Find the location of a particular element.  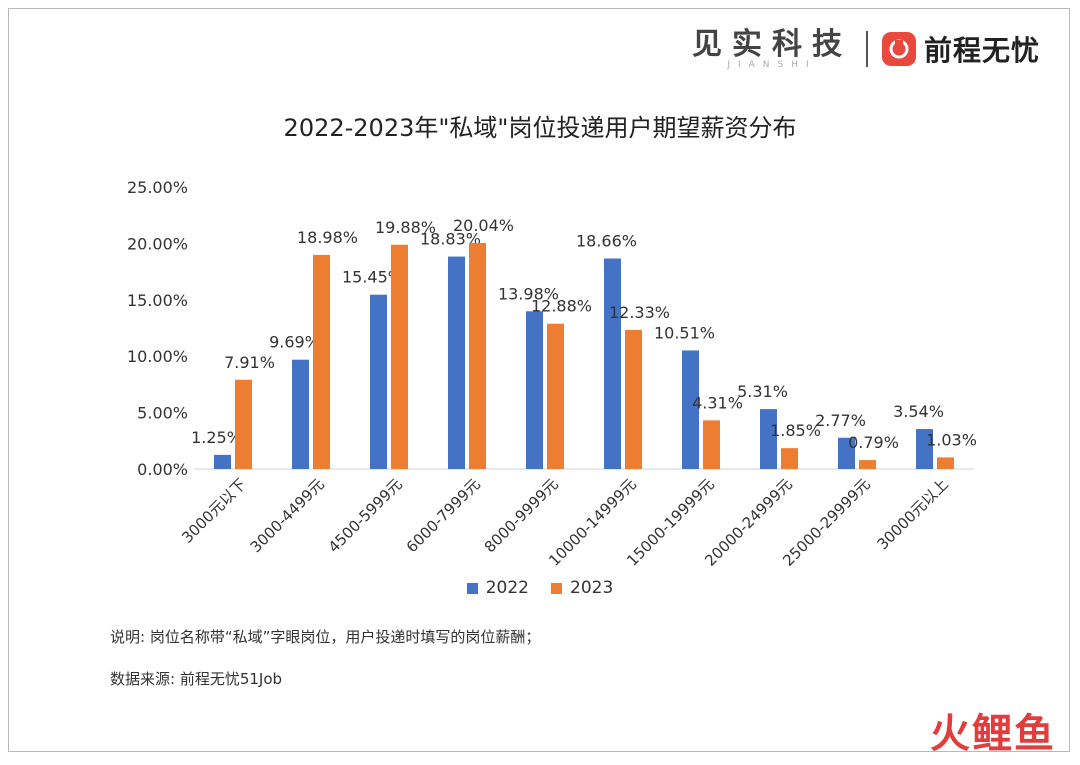

legend-item-2023: 2023 is located at coordinates (582, 588).